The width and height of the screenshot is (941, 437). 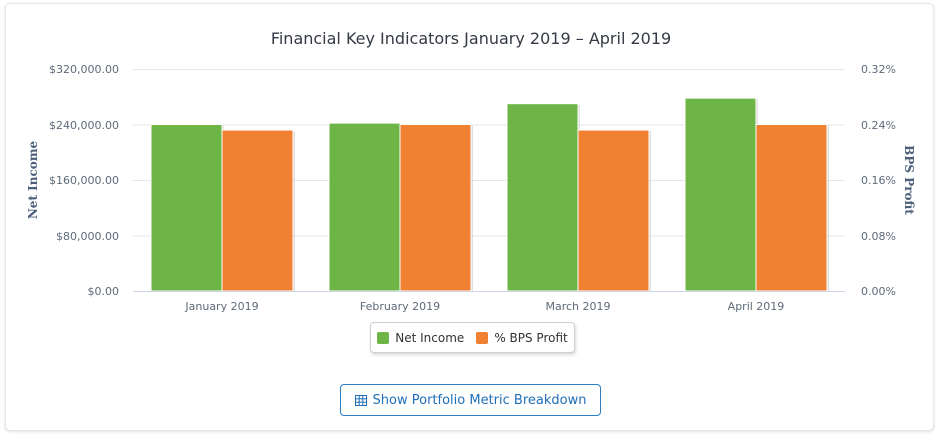 I want to click on x-tick-label: April 2019, so click(x=756, y=306).